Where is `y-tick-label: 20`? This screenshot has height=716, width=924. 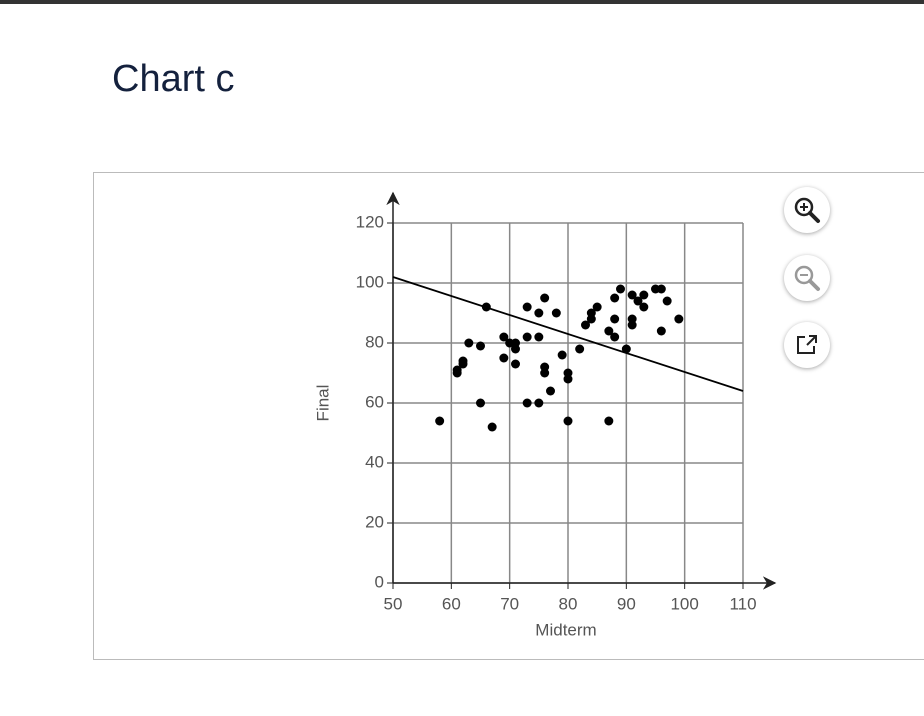
y-tick-label: 20 is located at coordinates (374, 521).